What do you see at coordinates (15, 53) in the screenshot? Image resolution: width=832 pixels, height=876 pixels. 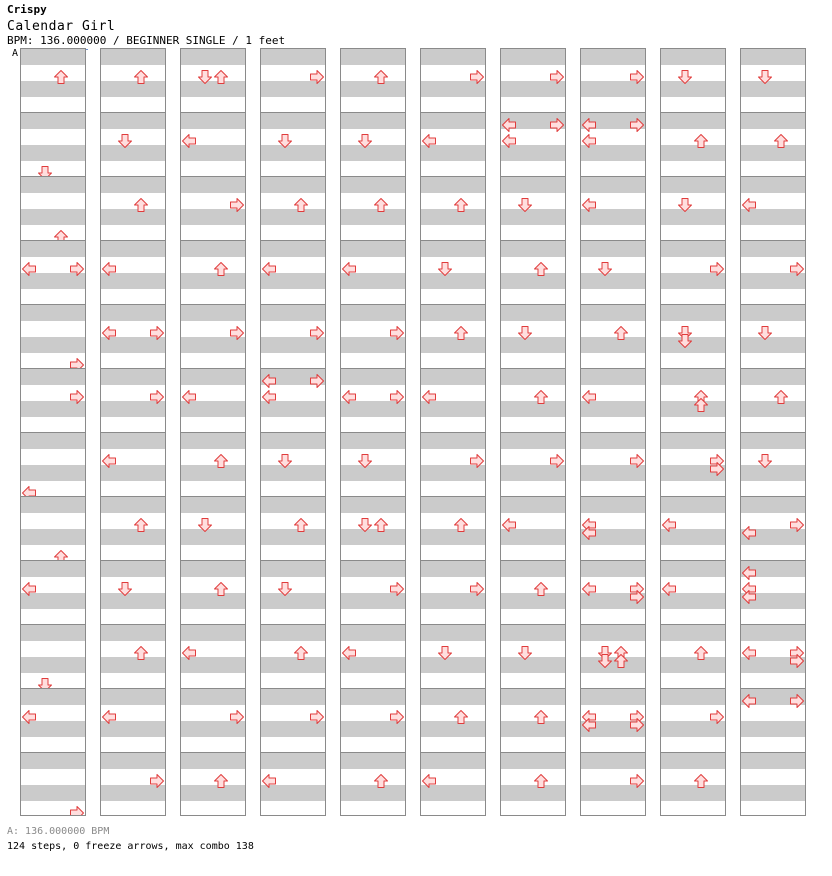 I see `bpm-marker-label: A` at bounding box center [15, 53].